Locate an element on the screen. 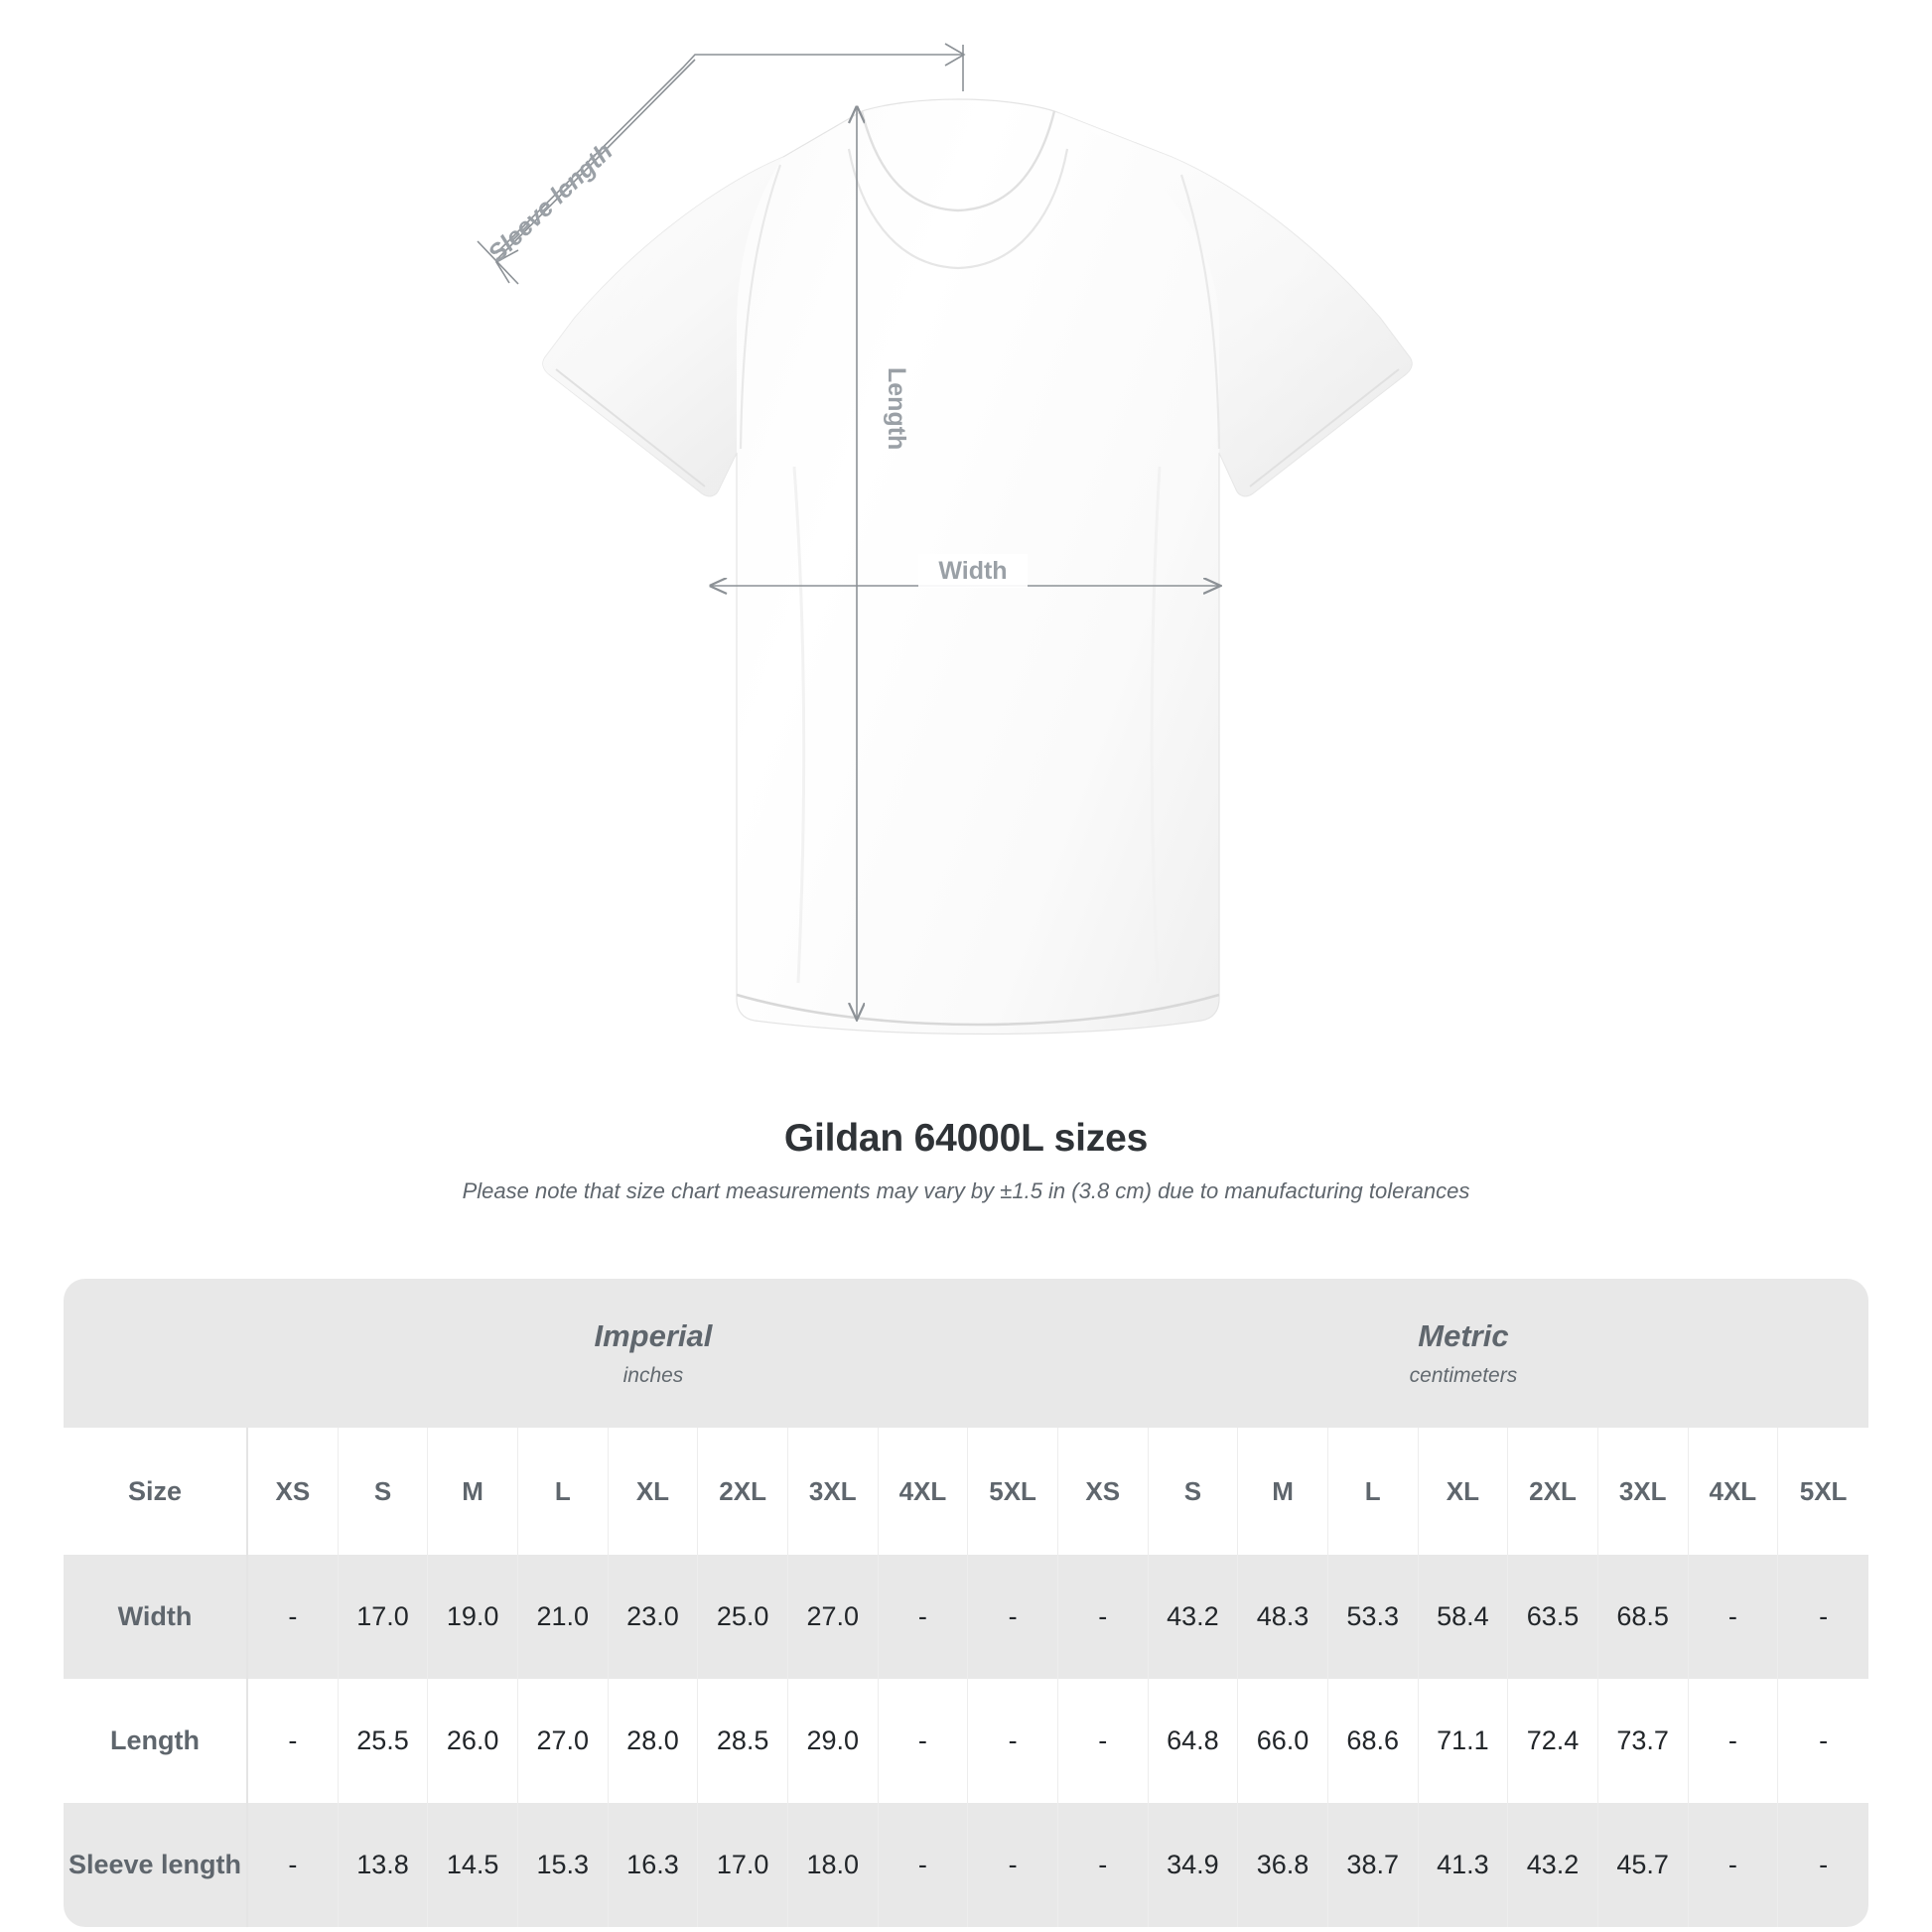 The width and height of the screenshot is (1932, 1932). cell-length-met-3: 68.6 is located at coordinates (1373, 1741).